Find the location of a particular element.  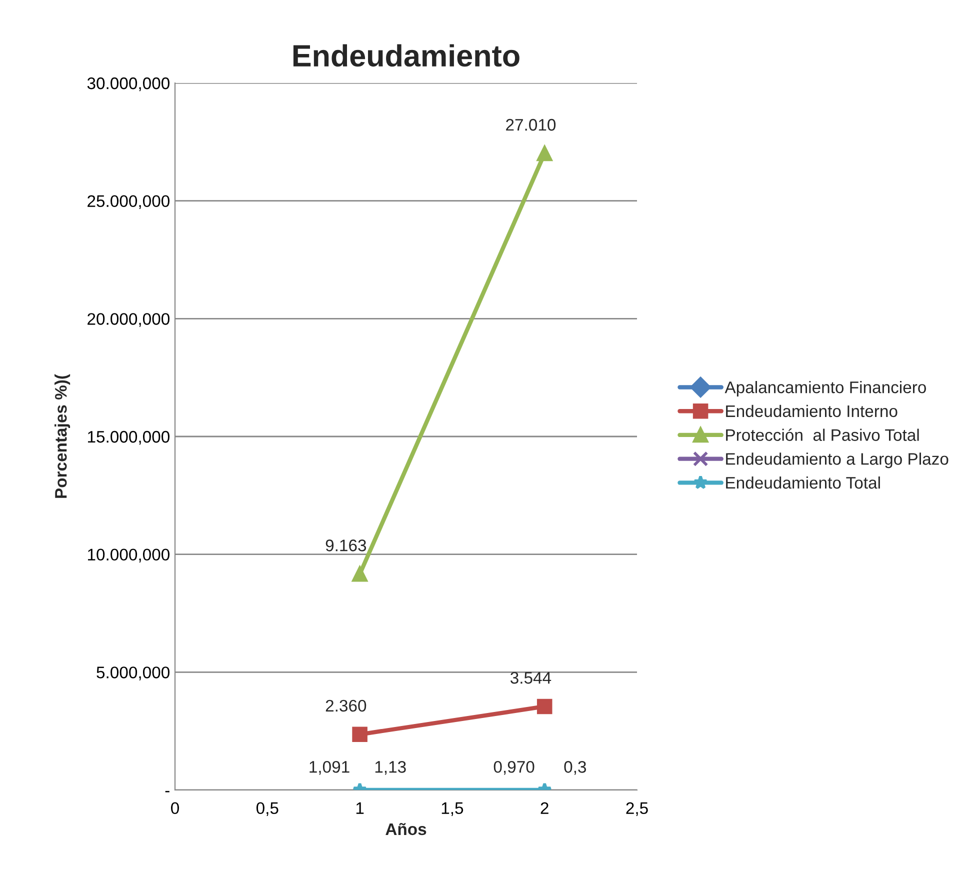

data-label: 3.544 is located at coordinates (531, 678).